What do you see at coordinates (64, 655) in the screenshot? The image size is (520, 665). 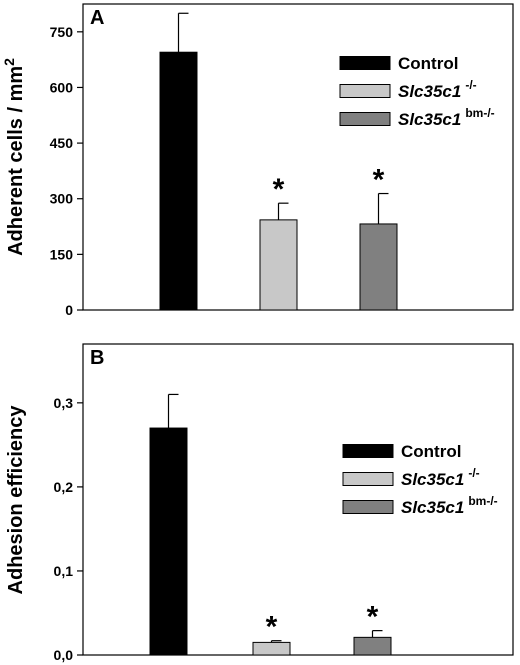 I see `y-tick-label: 0,0` at bounding box center [64, 655].